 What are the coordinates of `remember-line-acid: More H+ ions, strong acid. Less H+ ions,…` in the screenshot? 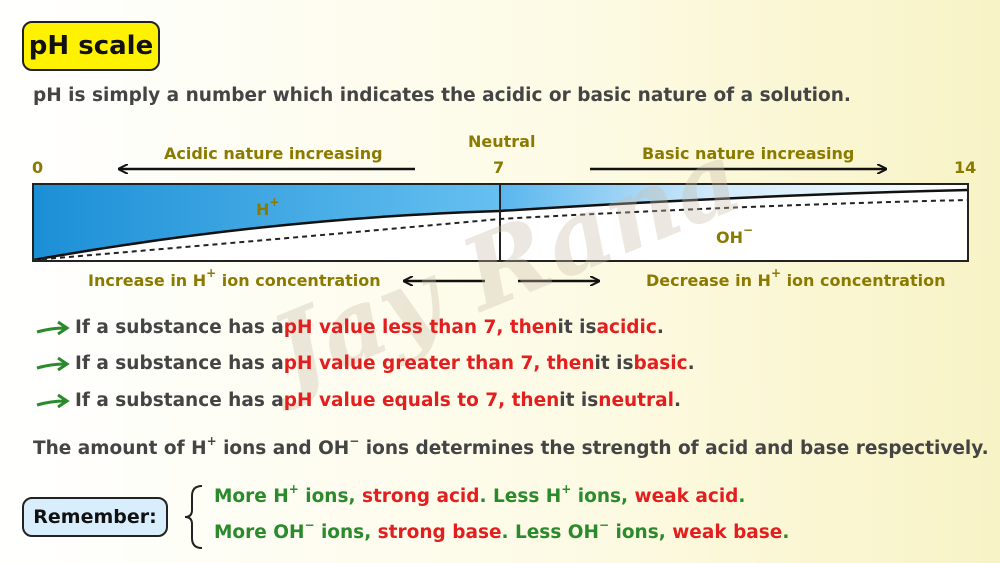 It's located at (480, 494).